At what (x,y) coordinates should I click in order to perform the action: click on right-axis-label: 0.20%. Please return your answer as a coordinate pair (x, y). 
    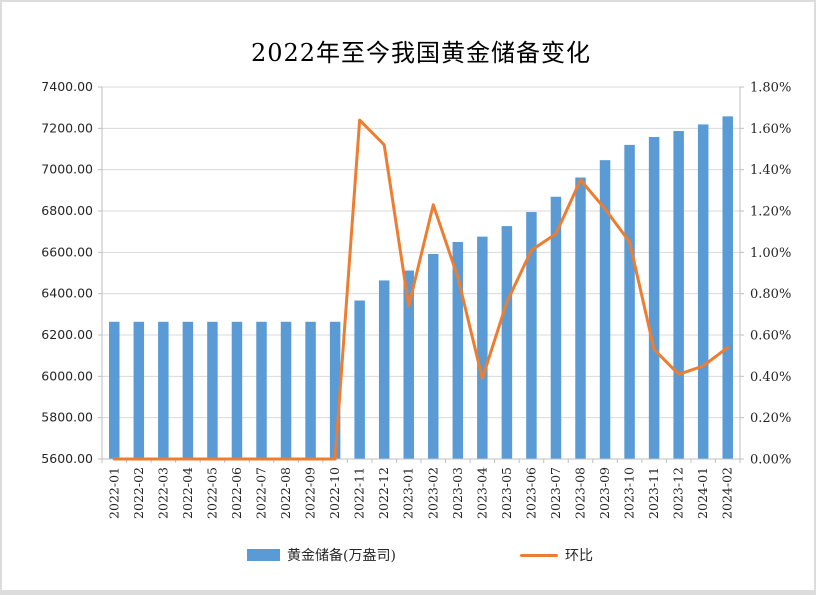
    Looking at the image, I should click on (770, 418).